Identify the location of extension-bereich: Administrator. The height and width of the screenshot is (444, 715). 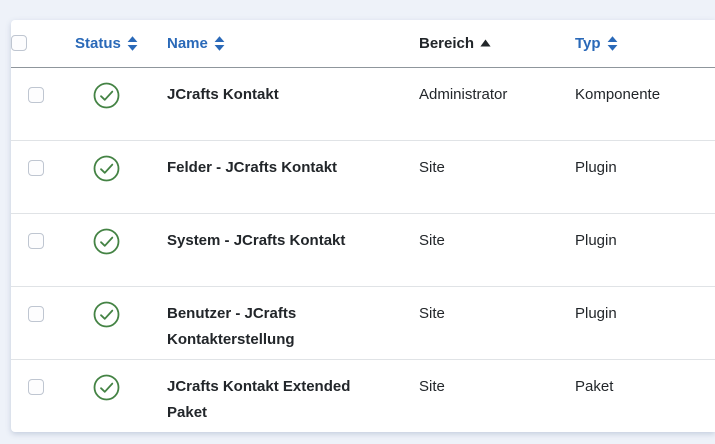
(463, 94).